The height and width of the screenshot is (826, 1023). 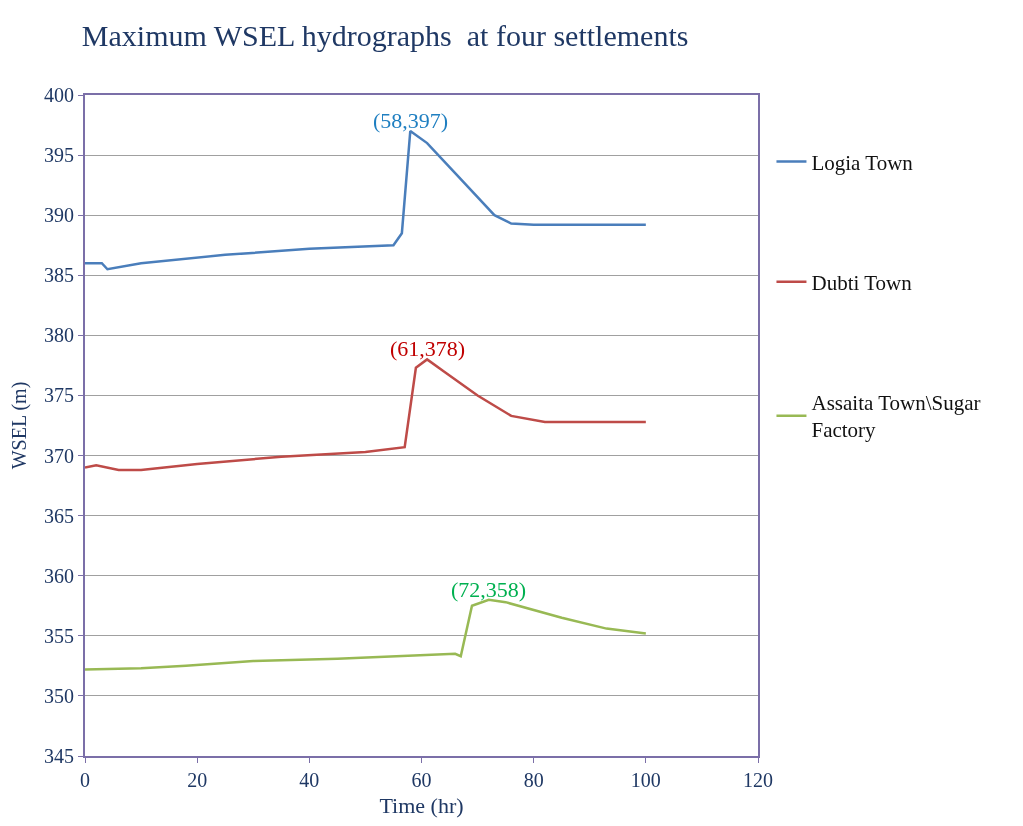 I want to click on annotation: (58,397), so click(x=411, y=120).